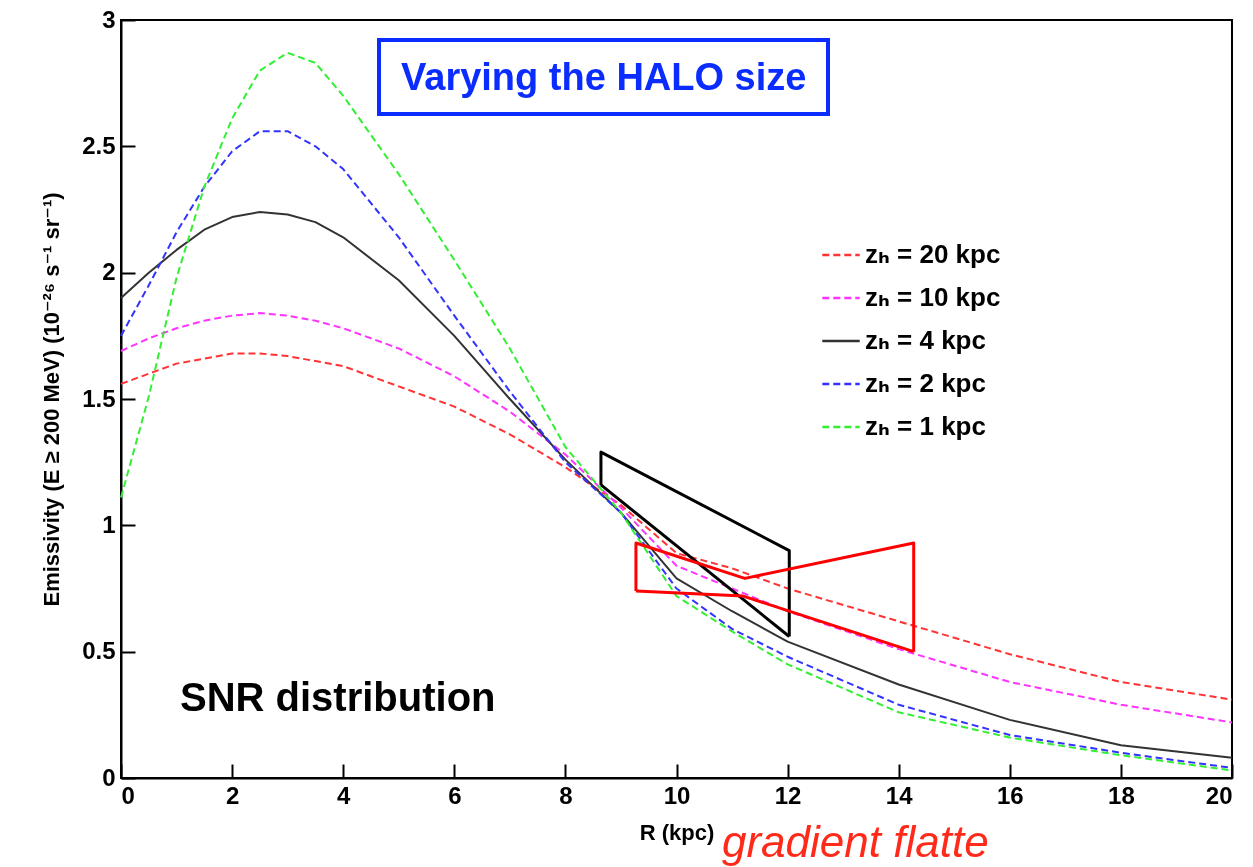 The height and width of the screenshot is (867, 1253). What do you see at coordinates (855, 841) in the screenshot?
I see `text: gradient flatte` at bounding box center [855, 841].